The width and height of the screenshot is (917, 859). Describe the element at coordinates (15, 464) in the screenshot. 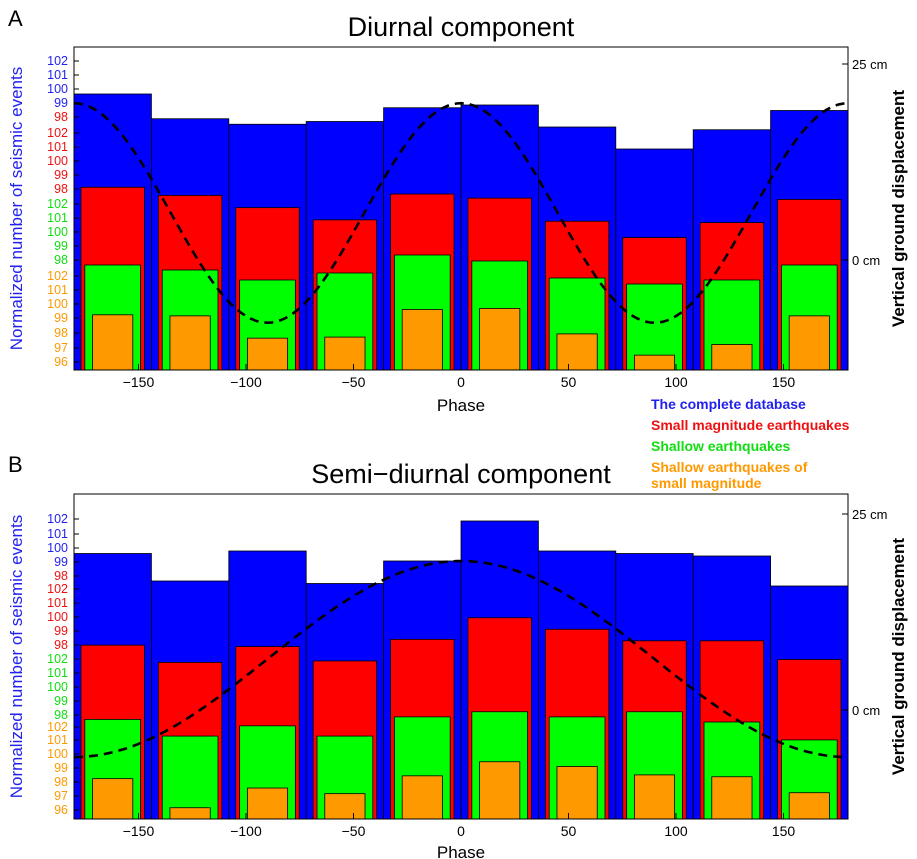

I see `panel-letter: B` at that location.